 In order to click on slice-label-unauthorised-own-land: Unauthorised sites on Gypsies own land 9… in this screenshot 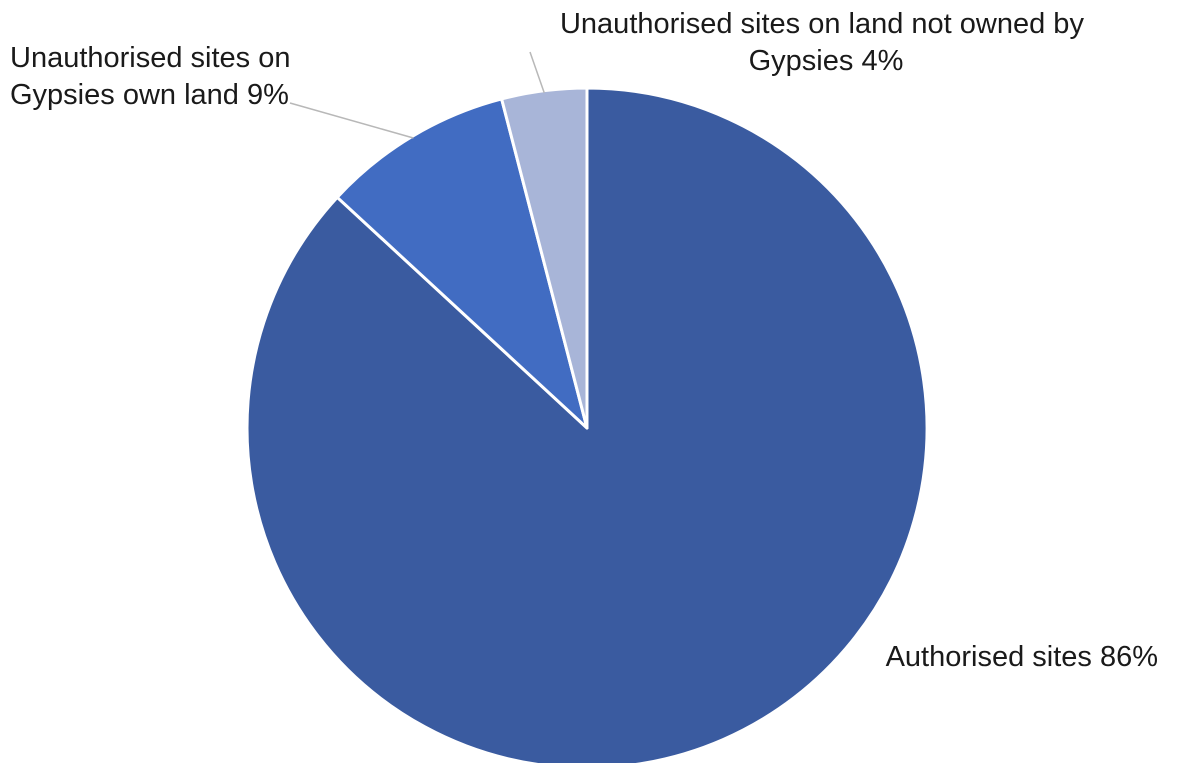, I will do `click(154, 76)`.